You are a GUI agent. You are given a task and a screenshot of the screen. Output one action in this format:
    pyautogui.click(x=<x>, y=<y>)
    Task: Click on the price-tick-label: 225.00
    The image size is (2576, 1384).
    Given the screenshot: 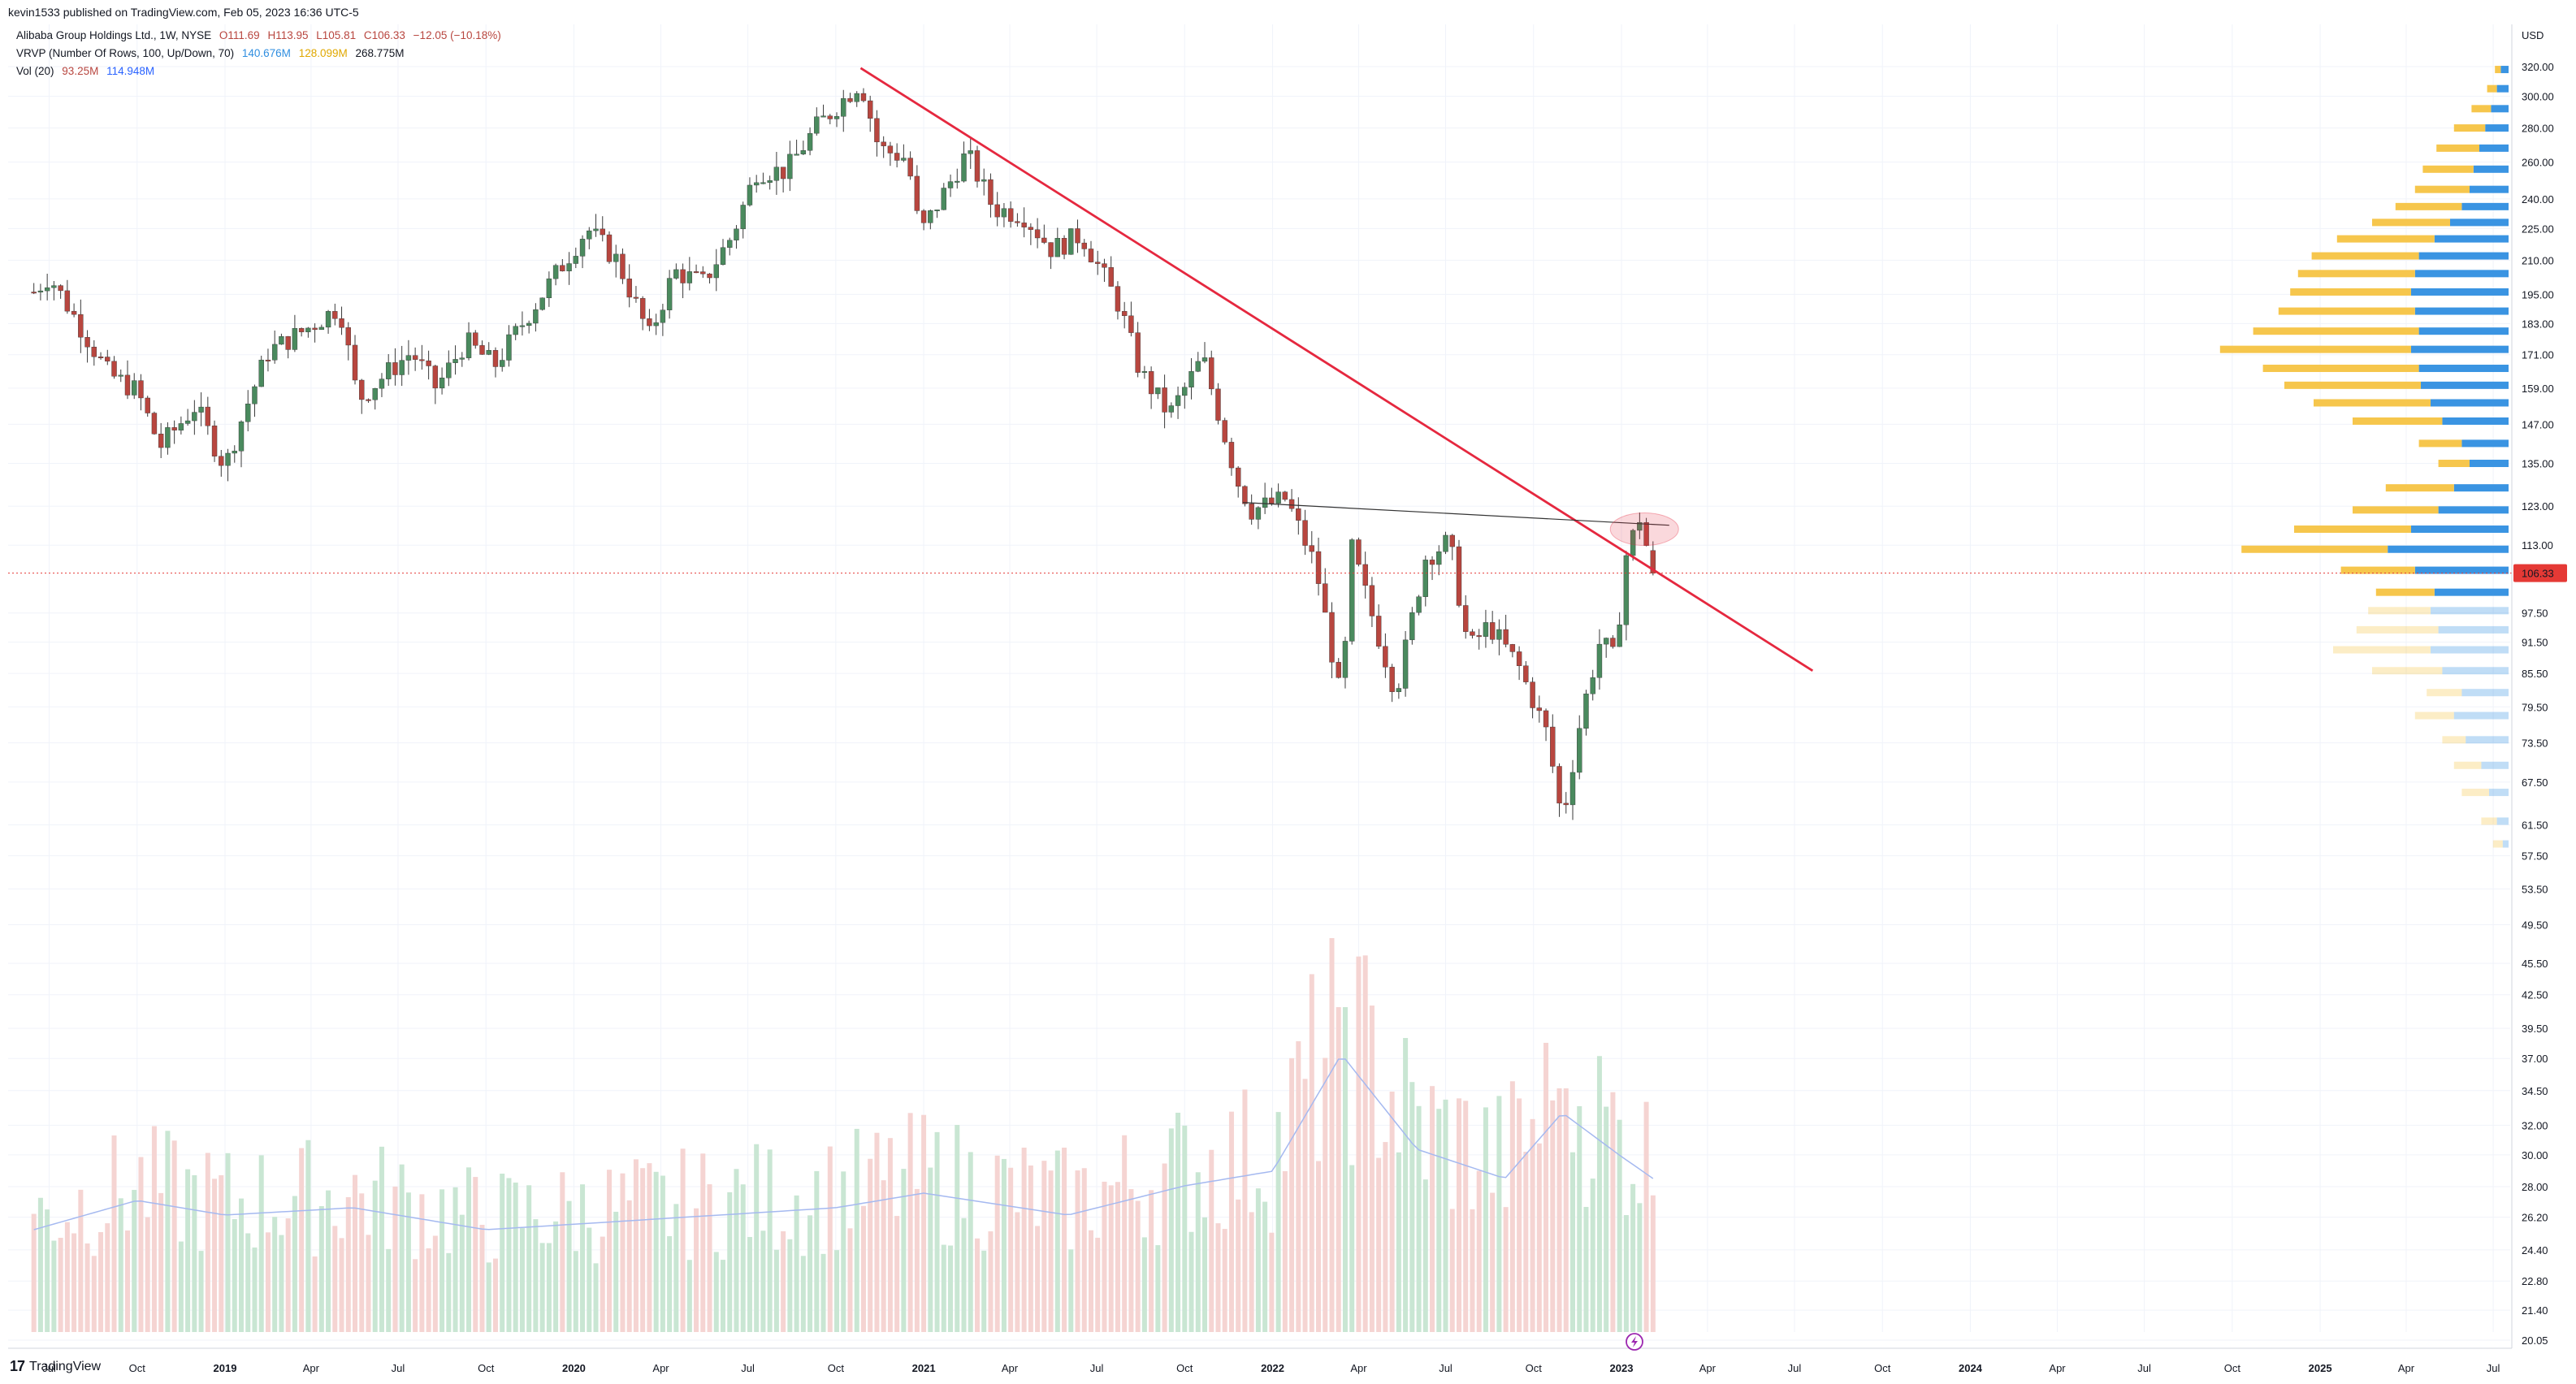 What is the action you would take?
    pyautogui.click(x=2538, y=229)
    